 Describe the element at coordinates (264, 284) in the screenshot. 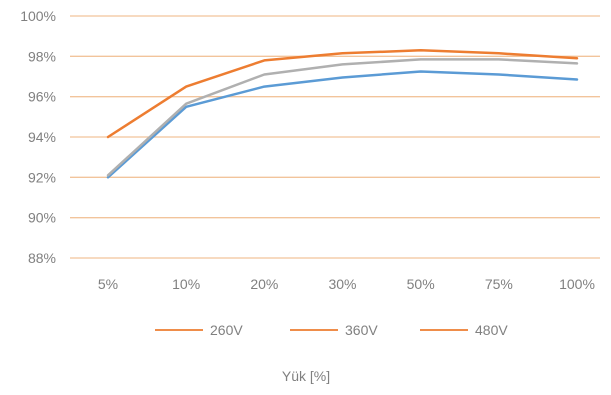

I see `x-tick-label: 20%` at that location.